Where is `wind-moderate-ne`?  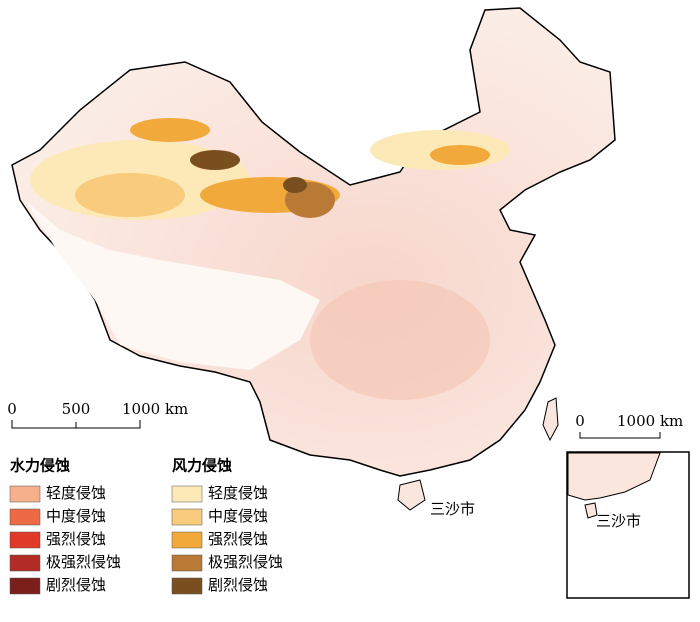
wind-moderate-ne is located at coordinates (460, 155).